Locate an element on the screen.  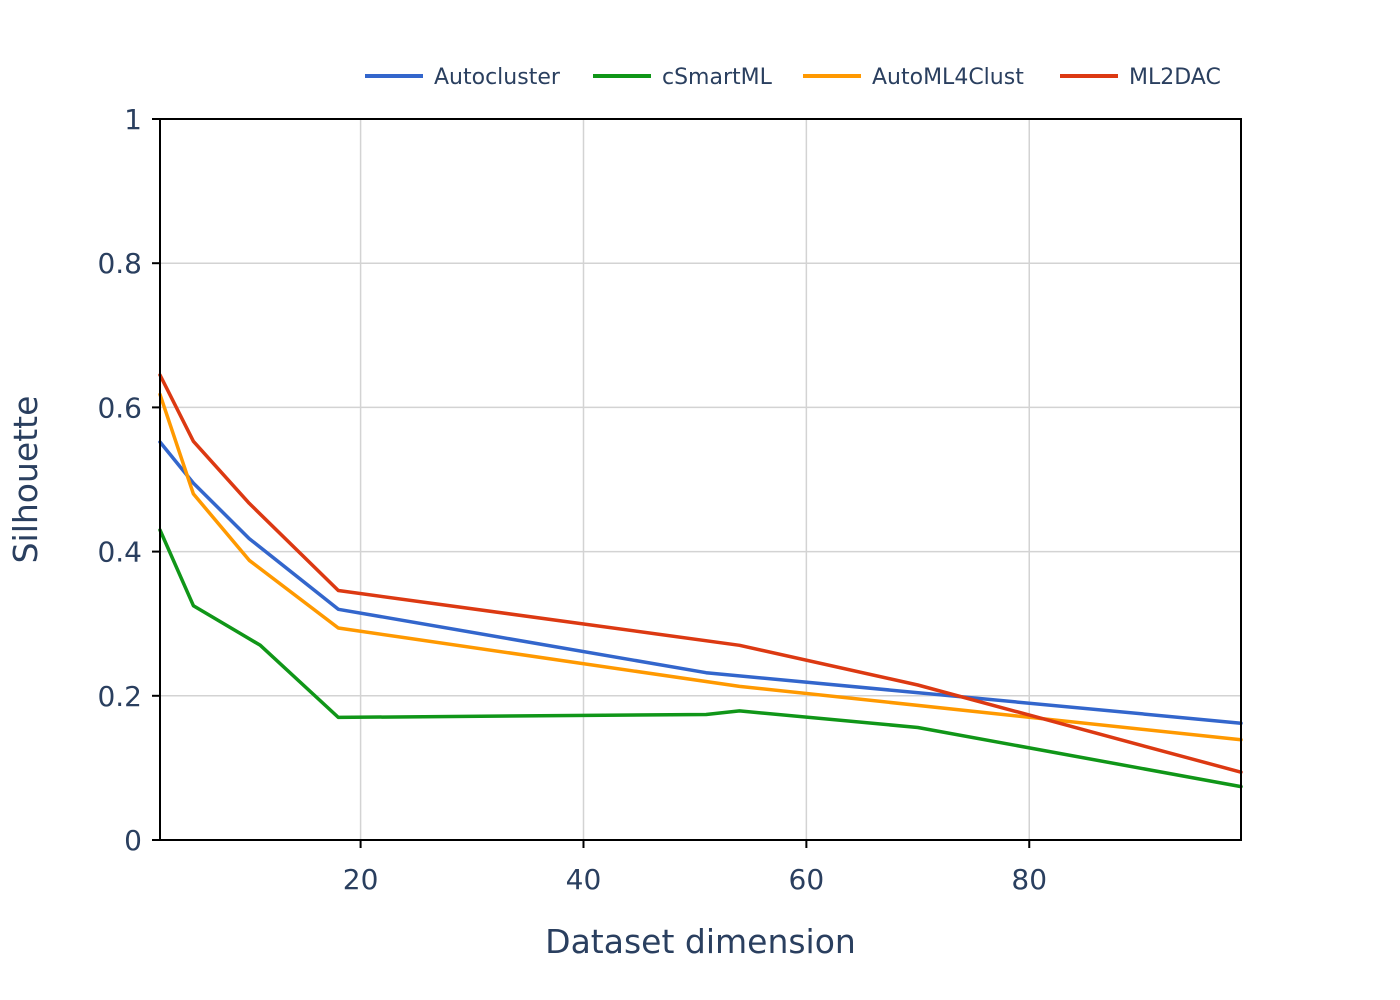
legend-item-autocluster: Autocluster is located at coordinates (463, 77).